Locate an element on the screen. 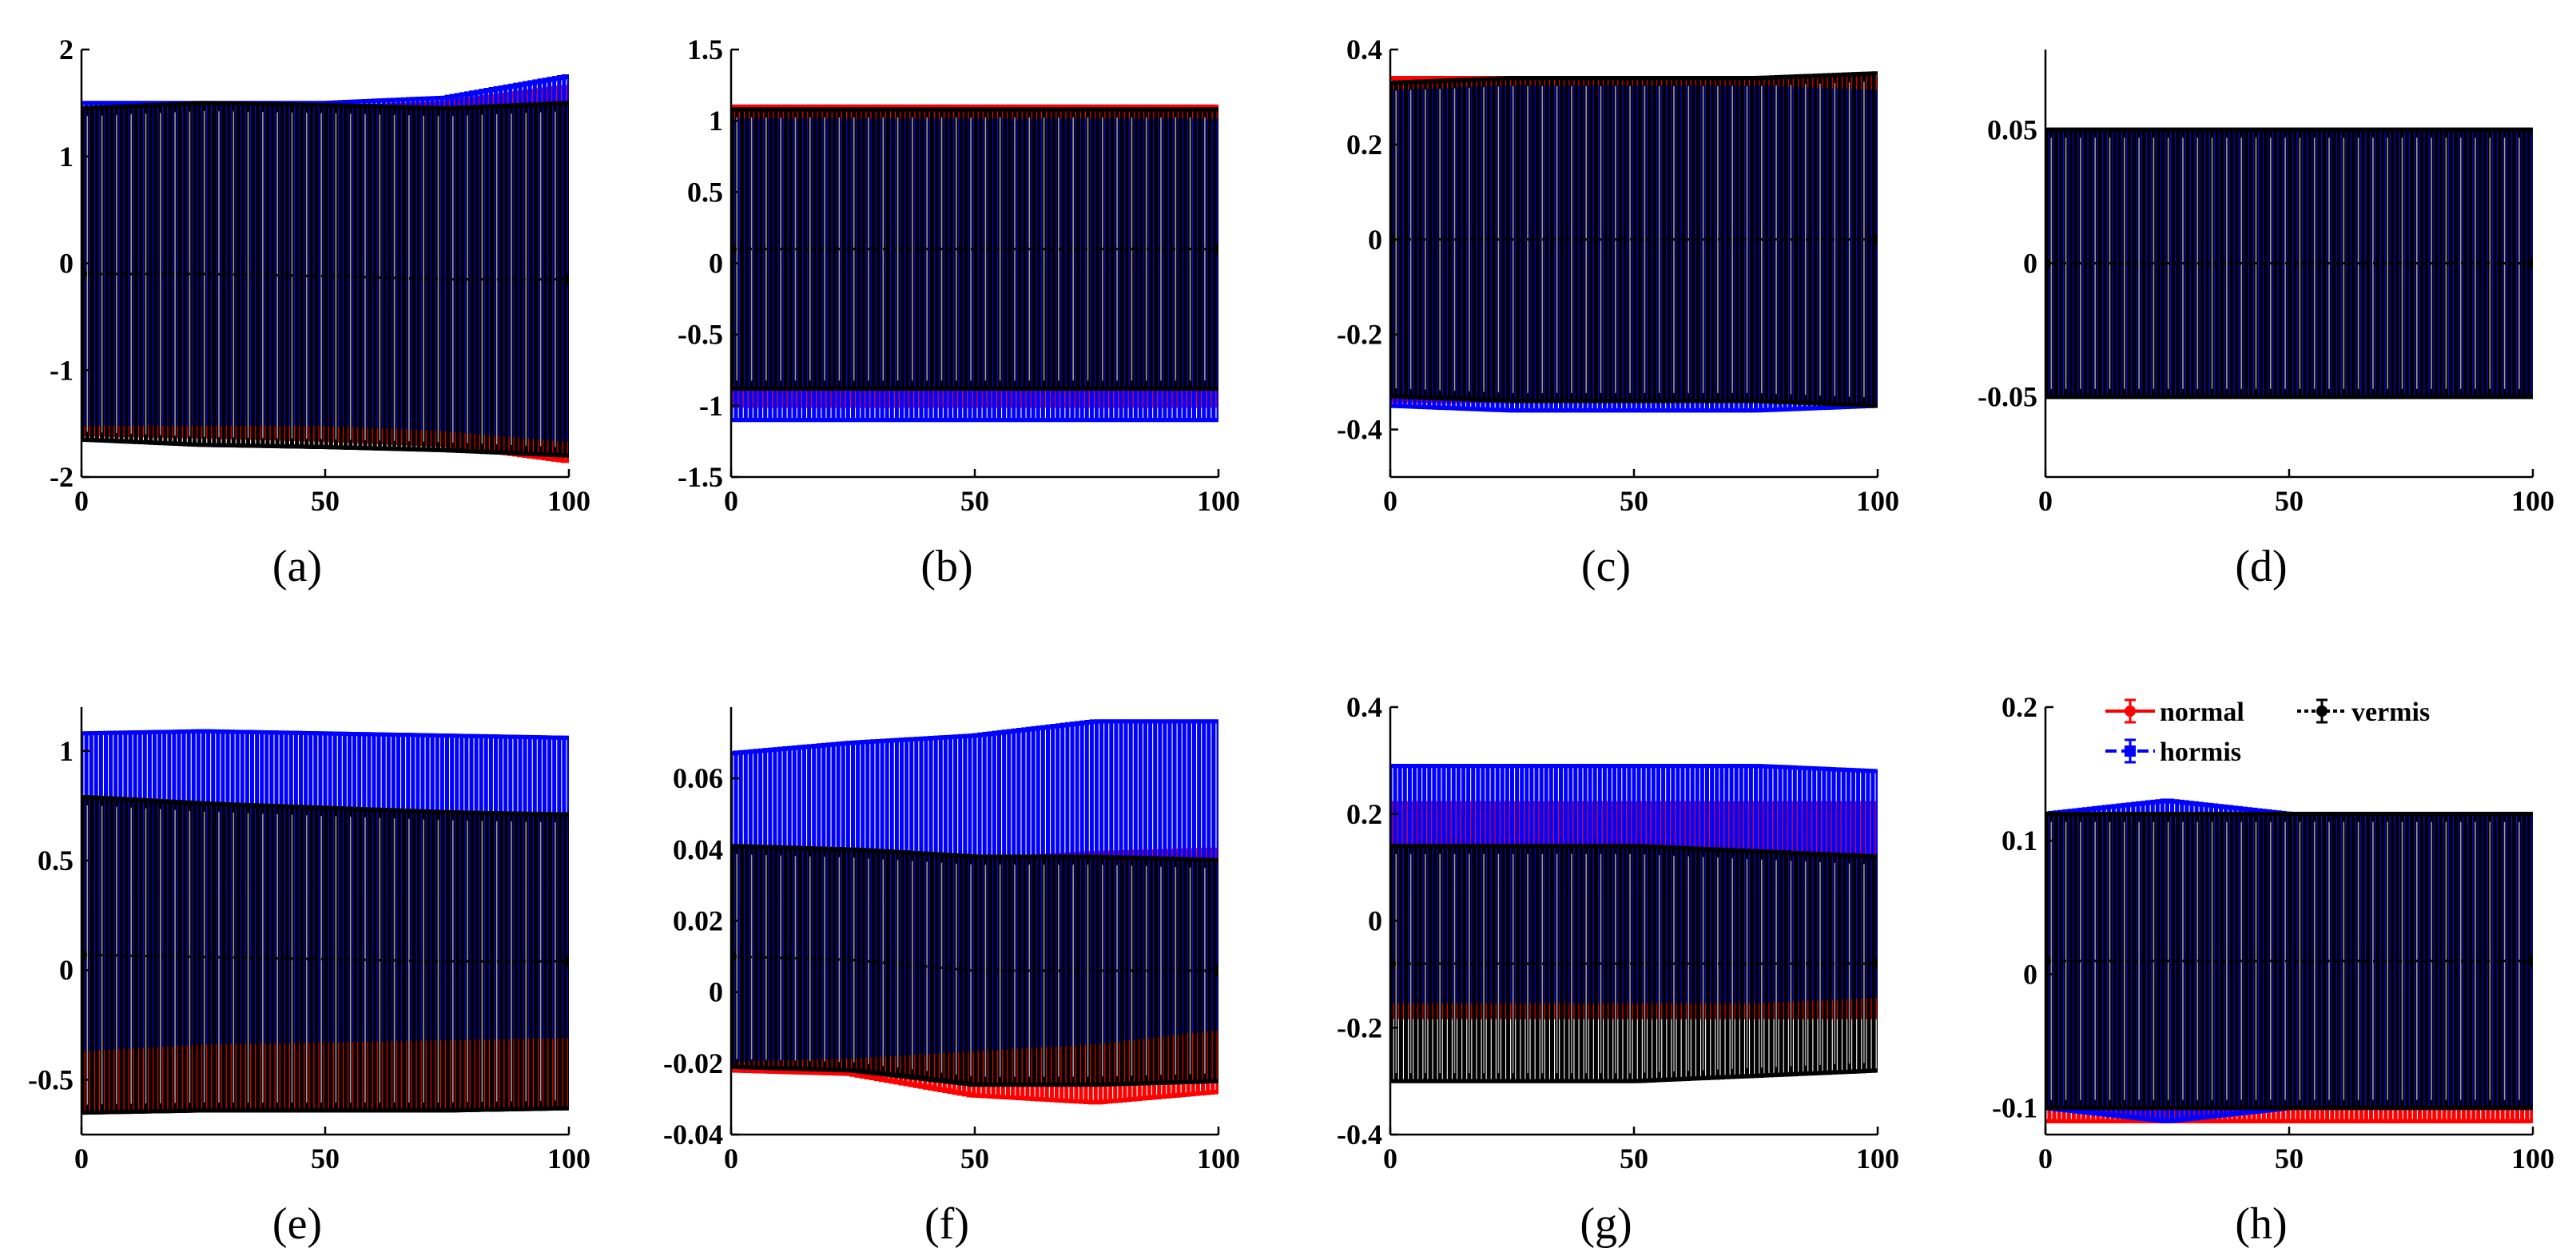  caption-d: (d) is located at coordinates (2261, 566).